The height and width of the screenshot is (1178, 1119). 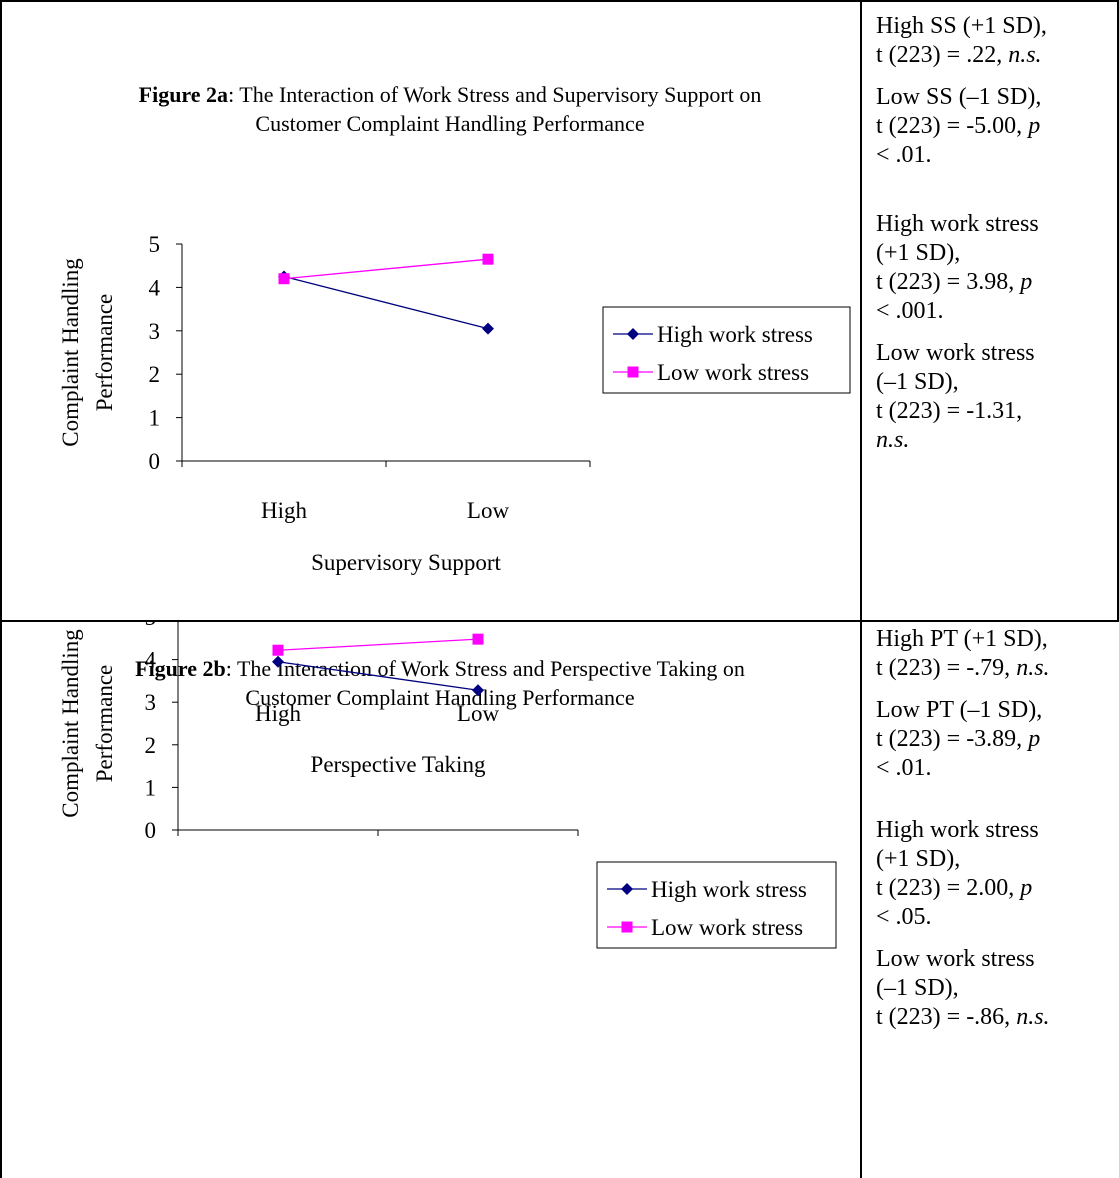 What do you see at coordinates (861, 589) in the screenshot?
I see `table-column-divider` at bounding box center [861, 589].